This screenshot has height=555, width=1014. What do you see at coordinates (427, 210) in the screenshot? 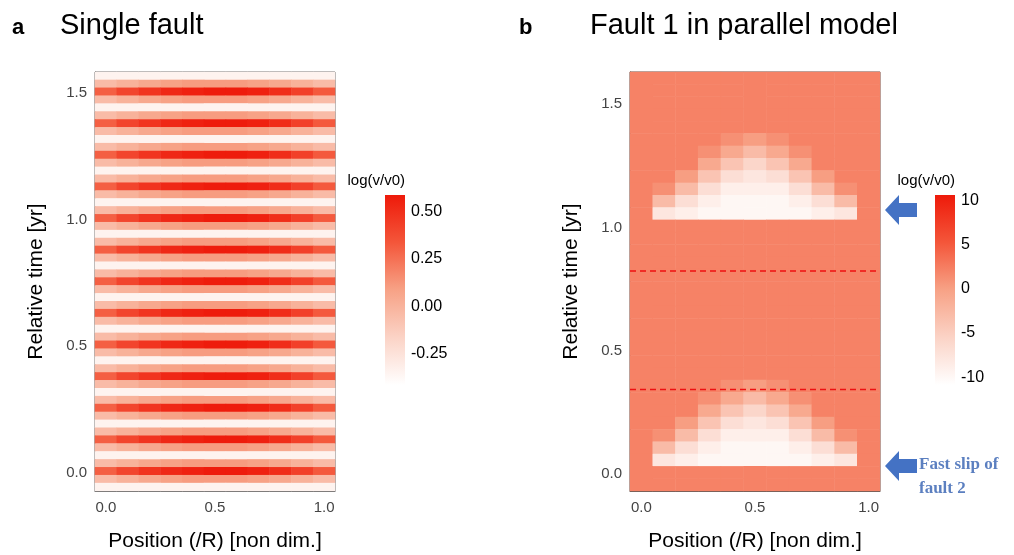
I see `color-bar-label: 0.50` at bounding box center [427, 210].